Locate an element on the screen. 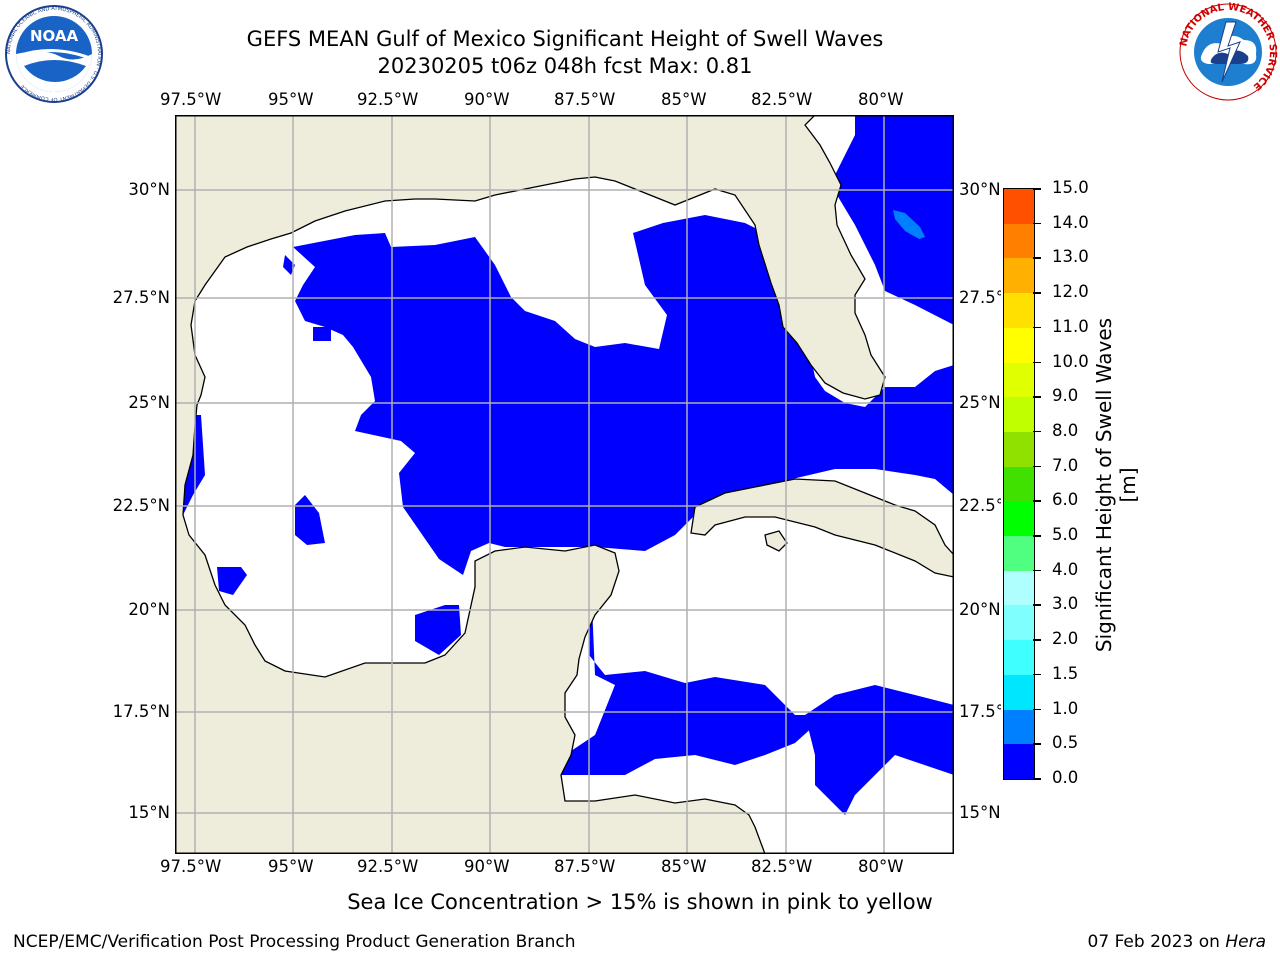  lat-label-right: 25°N is located at coordinates (980, 402).